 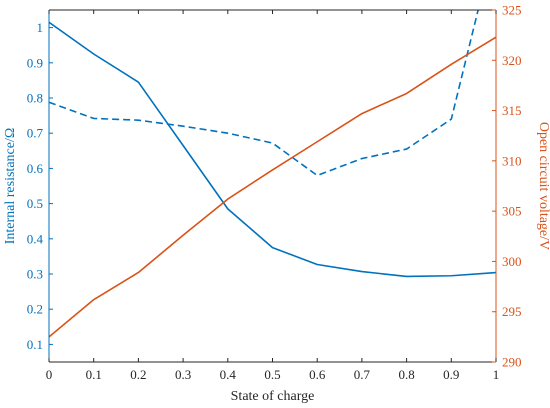 What do you see at coordinates (35, 344) in the screenshot?
I see `y-left-tick-label: 0.1` at bounding box center [35, 344].